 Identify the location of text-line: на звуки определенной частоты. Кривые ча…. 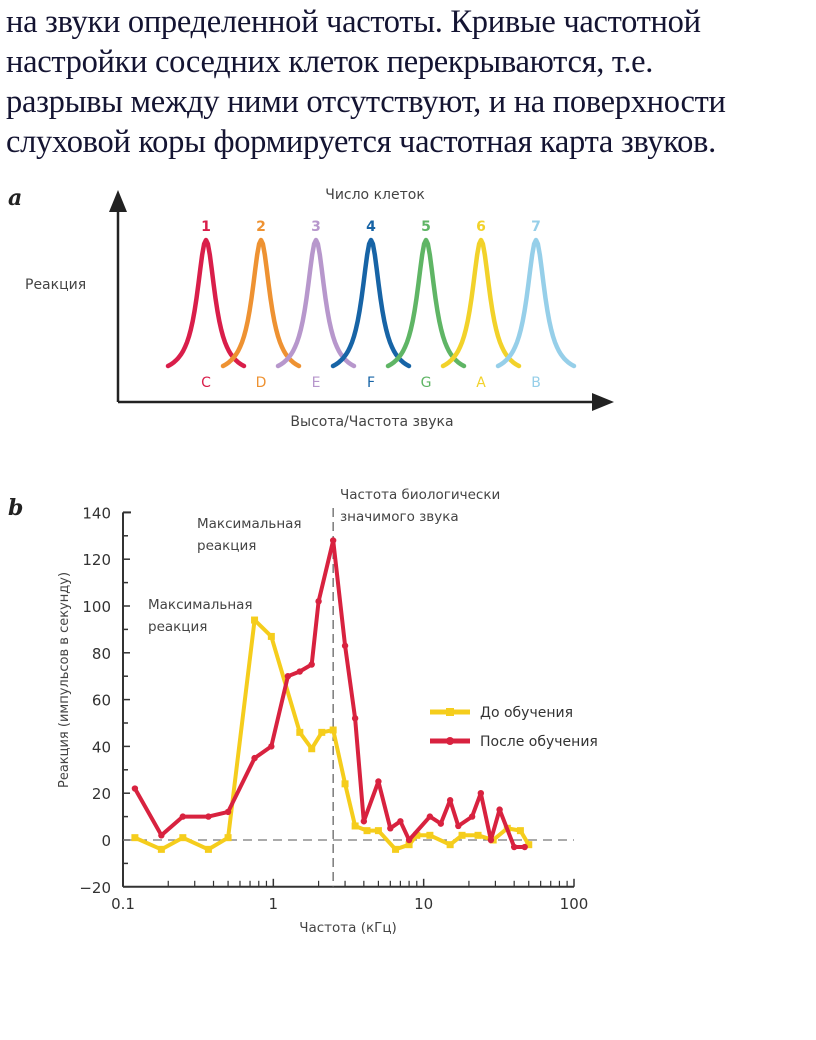
(353, 22).